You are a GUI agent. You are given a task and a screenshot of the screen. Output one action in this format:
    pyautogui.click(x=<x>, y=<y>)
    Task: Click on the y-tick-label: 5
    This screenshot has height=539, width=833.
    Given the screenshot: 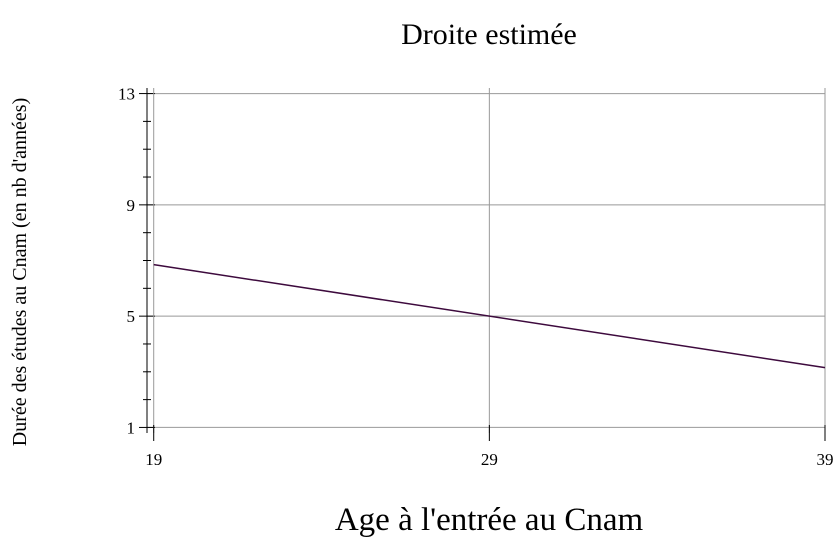 What is the action you would take?
    pyautogui.click(x=131, y=316)
    